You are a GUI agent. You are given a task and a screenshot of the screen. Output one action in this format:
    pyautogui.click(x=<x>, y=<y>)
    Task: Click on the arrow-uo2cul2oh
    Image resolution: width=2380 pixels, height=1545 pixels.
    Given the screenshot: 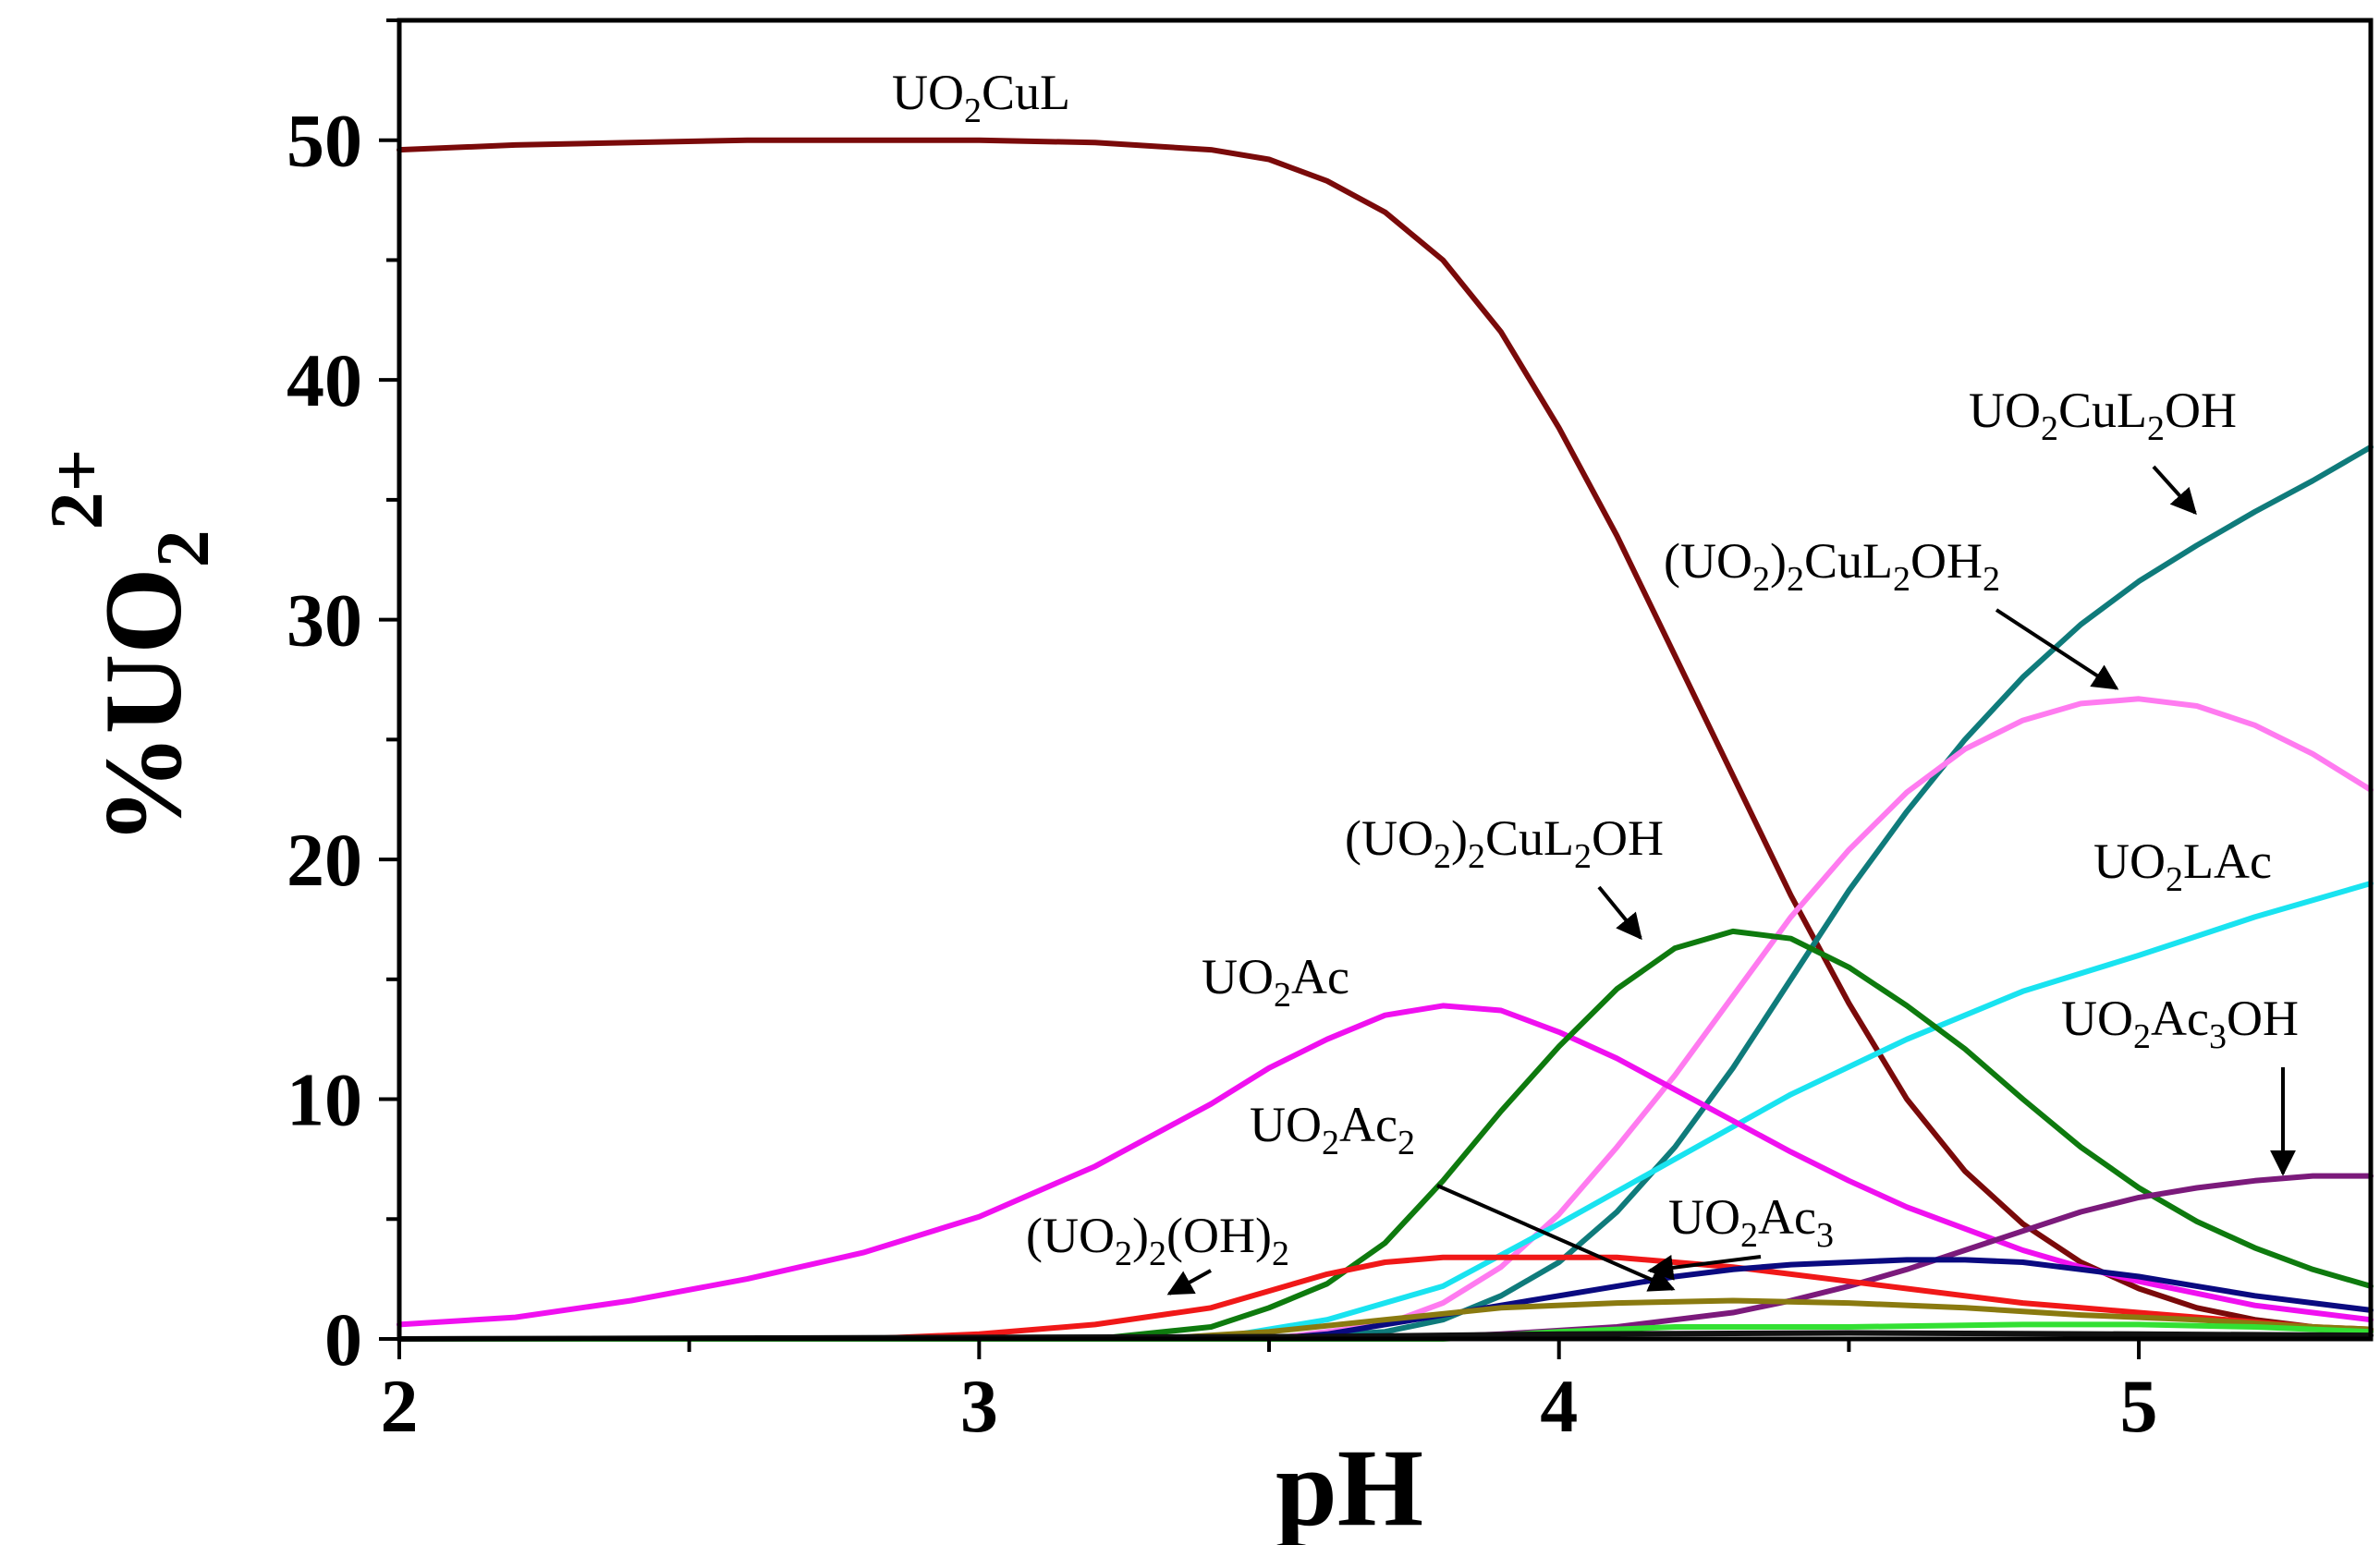 What is the action you would take?
    pyautogui.click(x=2174, y=490)
    